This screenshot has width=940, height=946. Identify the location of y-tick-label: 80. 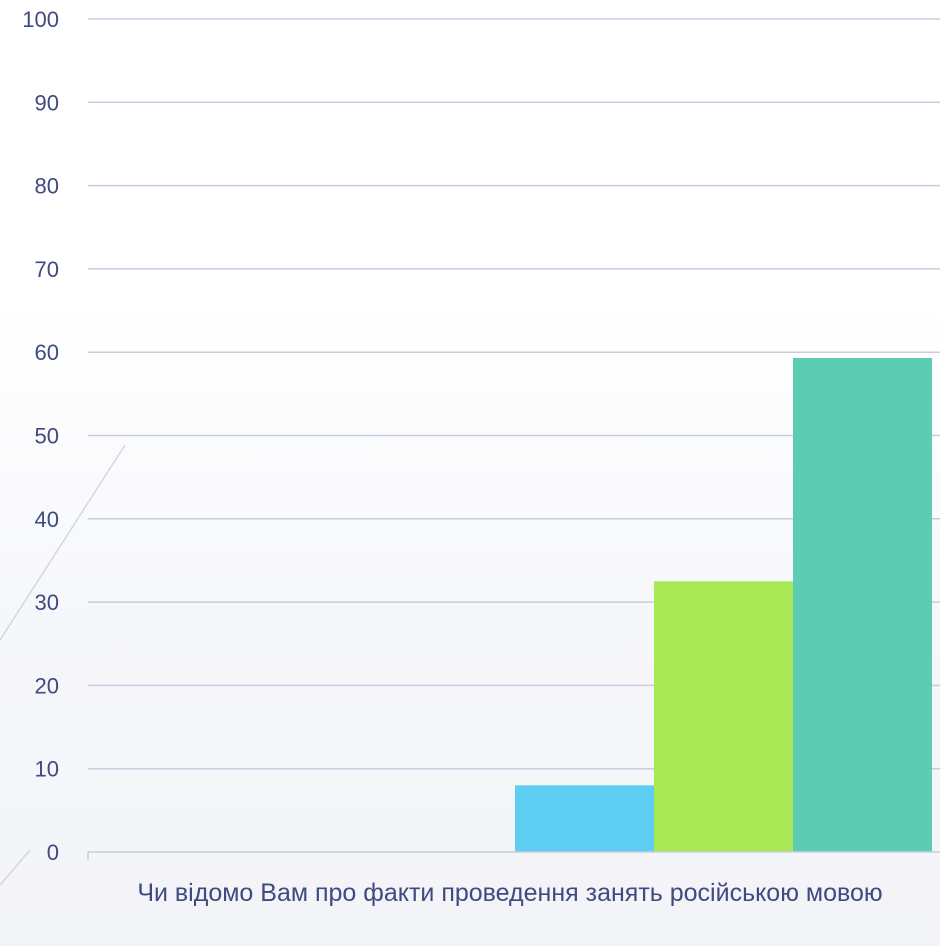
(47, 186).